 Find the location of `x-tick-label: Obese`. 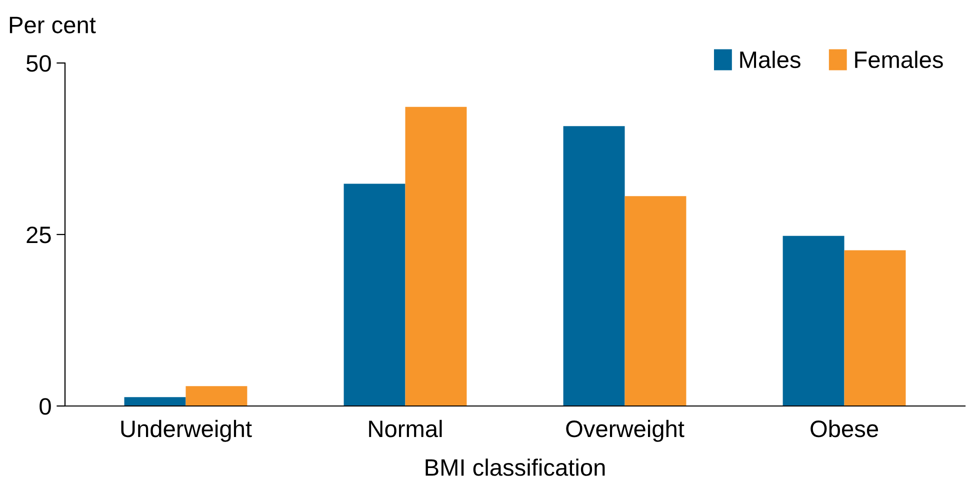

x-tick-label: Obese is located at coordinates (844, 429).